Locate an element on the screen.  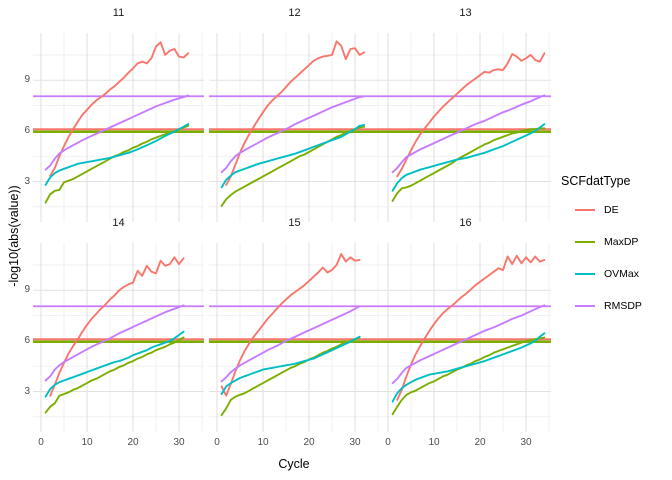
x-axis-title: Cycle is located at coordinates (294, 464).